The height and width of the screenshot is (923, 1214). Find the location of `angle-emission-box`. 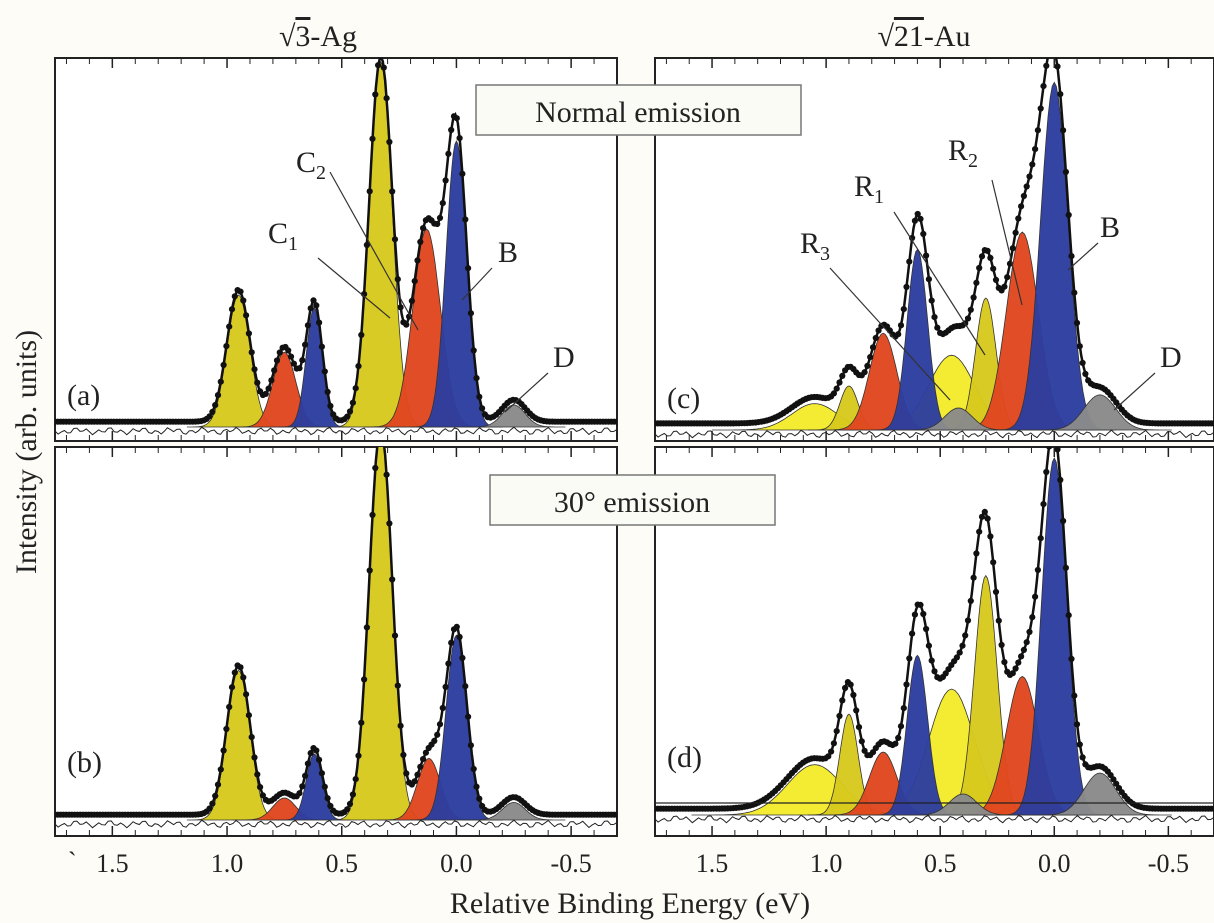

angle-emission-box is located at coordinates (632, 500).